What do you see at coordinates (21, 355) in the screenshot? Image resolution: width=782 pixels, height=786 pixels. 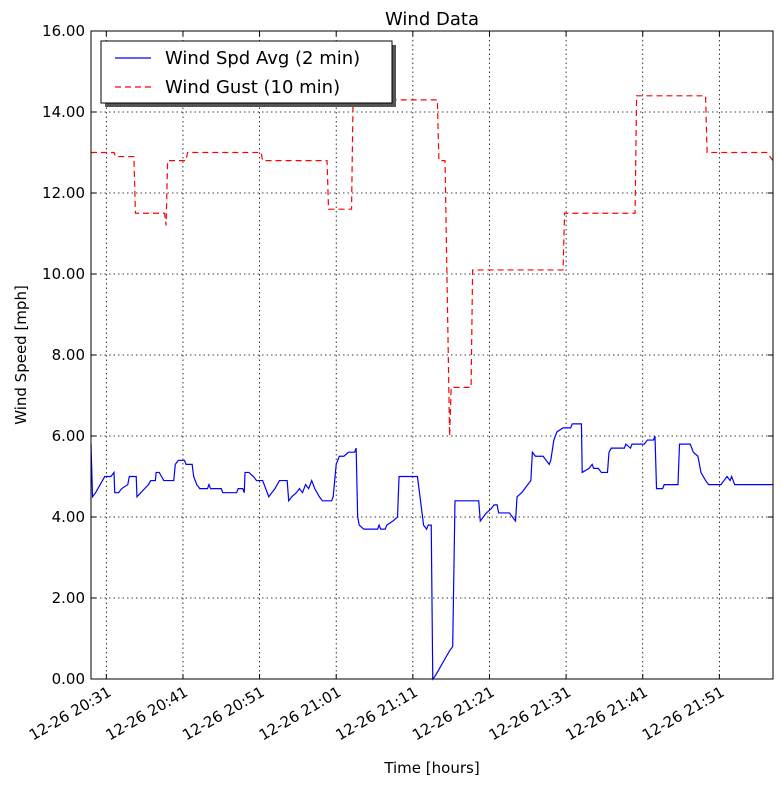 I see `y-axis-label: Wind Speed [mph]` at bounding box center [21, 355].